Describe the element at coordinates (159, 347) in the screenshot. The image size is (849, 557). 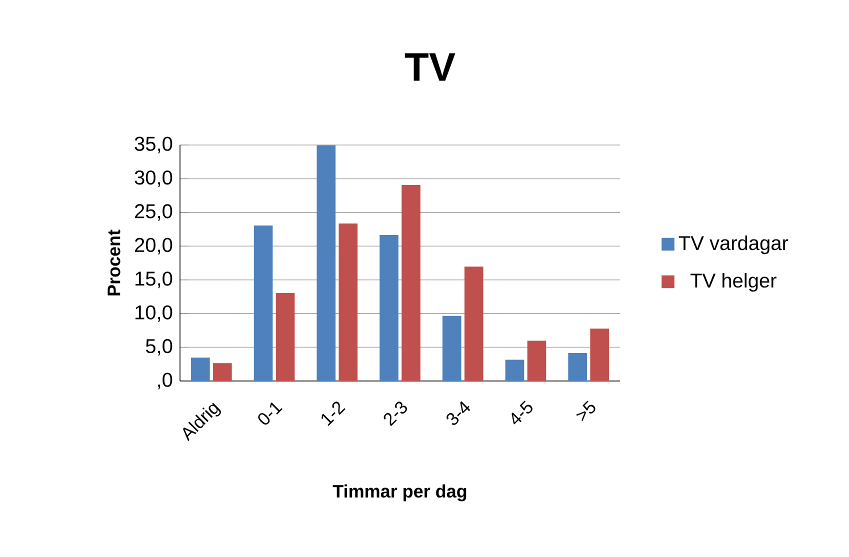
I see `y-tick-label: 5,0` at that location.